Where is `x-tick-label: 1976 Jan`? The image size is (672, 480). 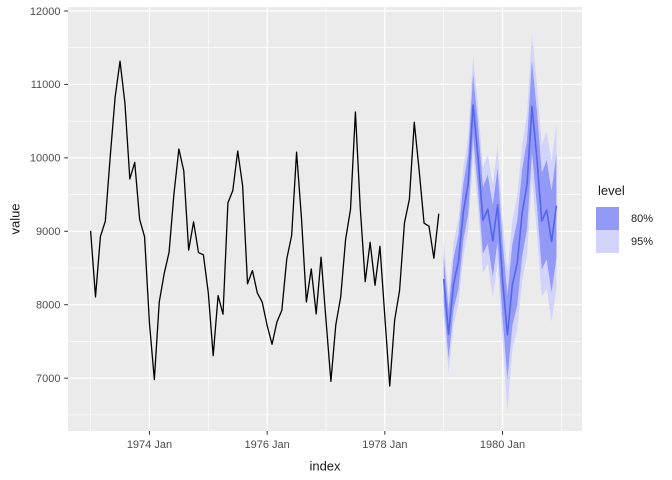
x-tick-label: 1976 Jan is located at coordinates (267, 445).